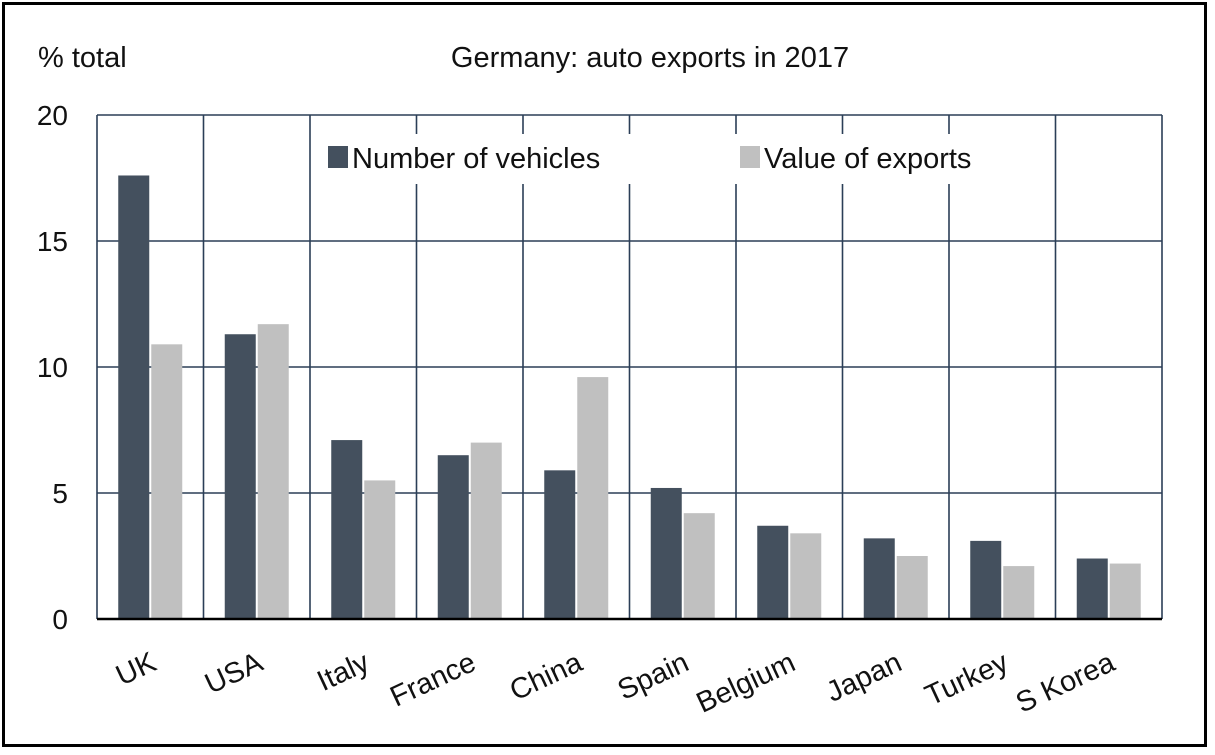 The image size is (1215, 755). Describe the element at coordinates (1065, 683) in the screenshot. I see `x-tick-label: S Korea` at that location.